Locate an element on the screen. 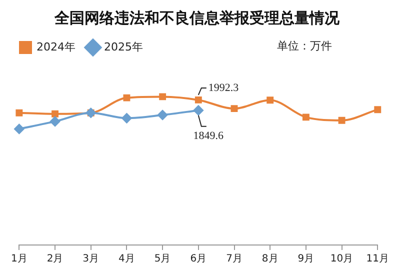 This screenshot has height=280, width=400. x-tick-label: 1月 is located at coordinates (19, 259).